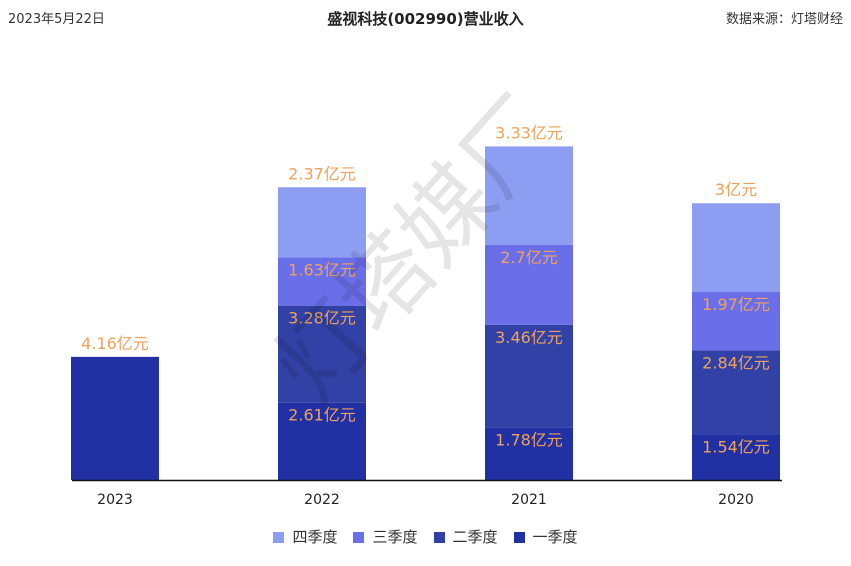  I want to click on date-label: 2023年5月22日, so click(56, 19).